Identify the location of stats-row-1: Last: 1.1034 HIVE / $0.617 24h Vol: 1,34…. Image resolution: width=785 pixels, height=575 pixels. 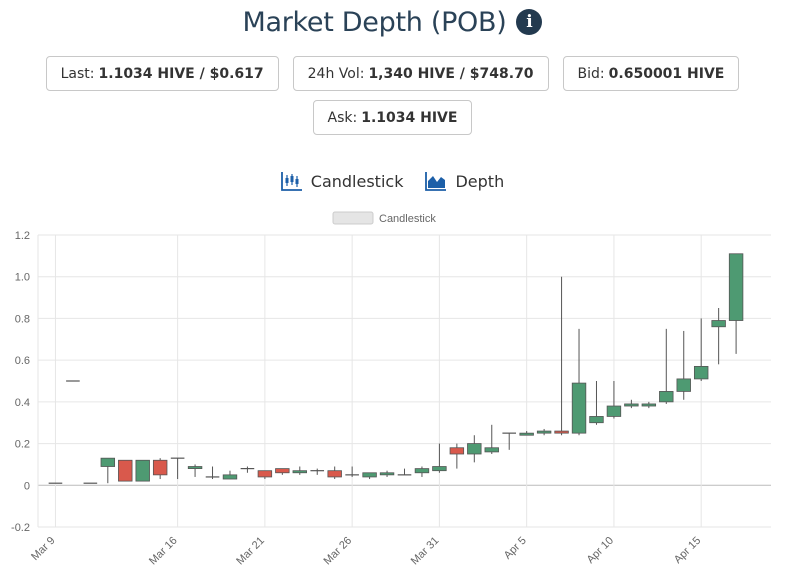
(392, 73).